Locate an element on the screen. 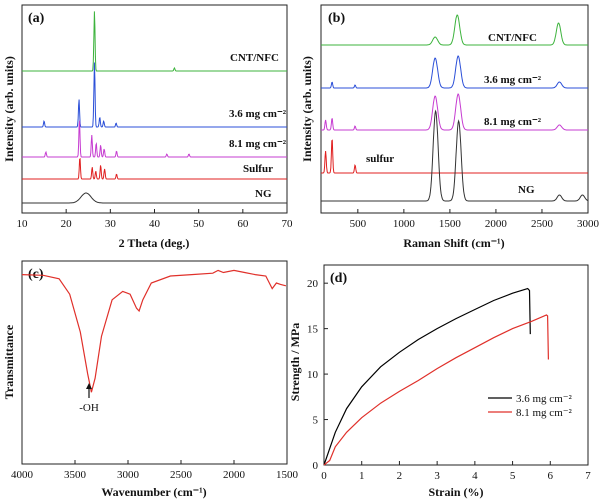 The image size is (600, 501). panel-c-ylabel: Transmittance is located at coordinates (9, 361).